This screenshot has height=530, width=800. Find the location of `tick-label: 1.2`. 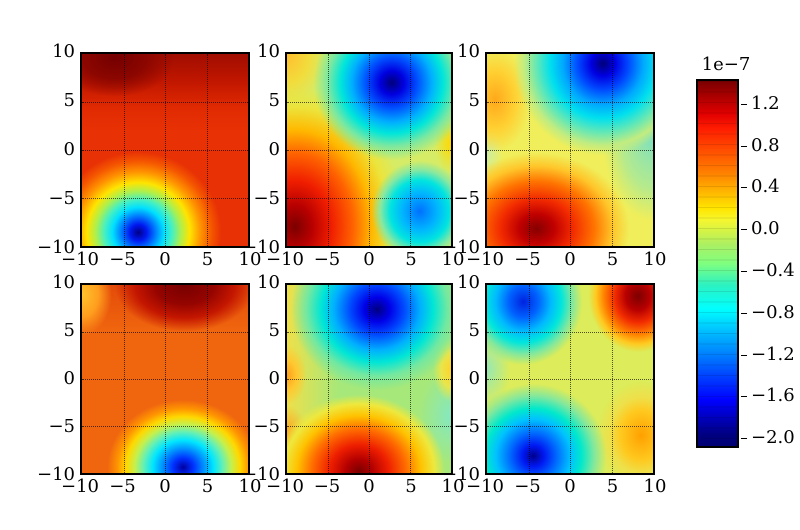

tick-label: 1.2 is located at coordinates (760, 104).